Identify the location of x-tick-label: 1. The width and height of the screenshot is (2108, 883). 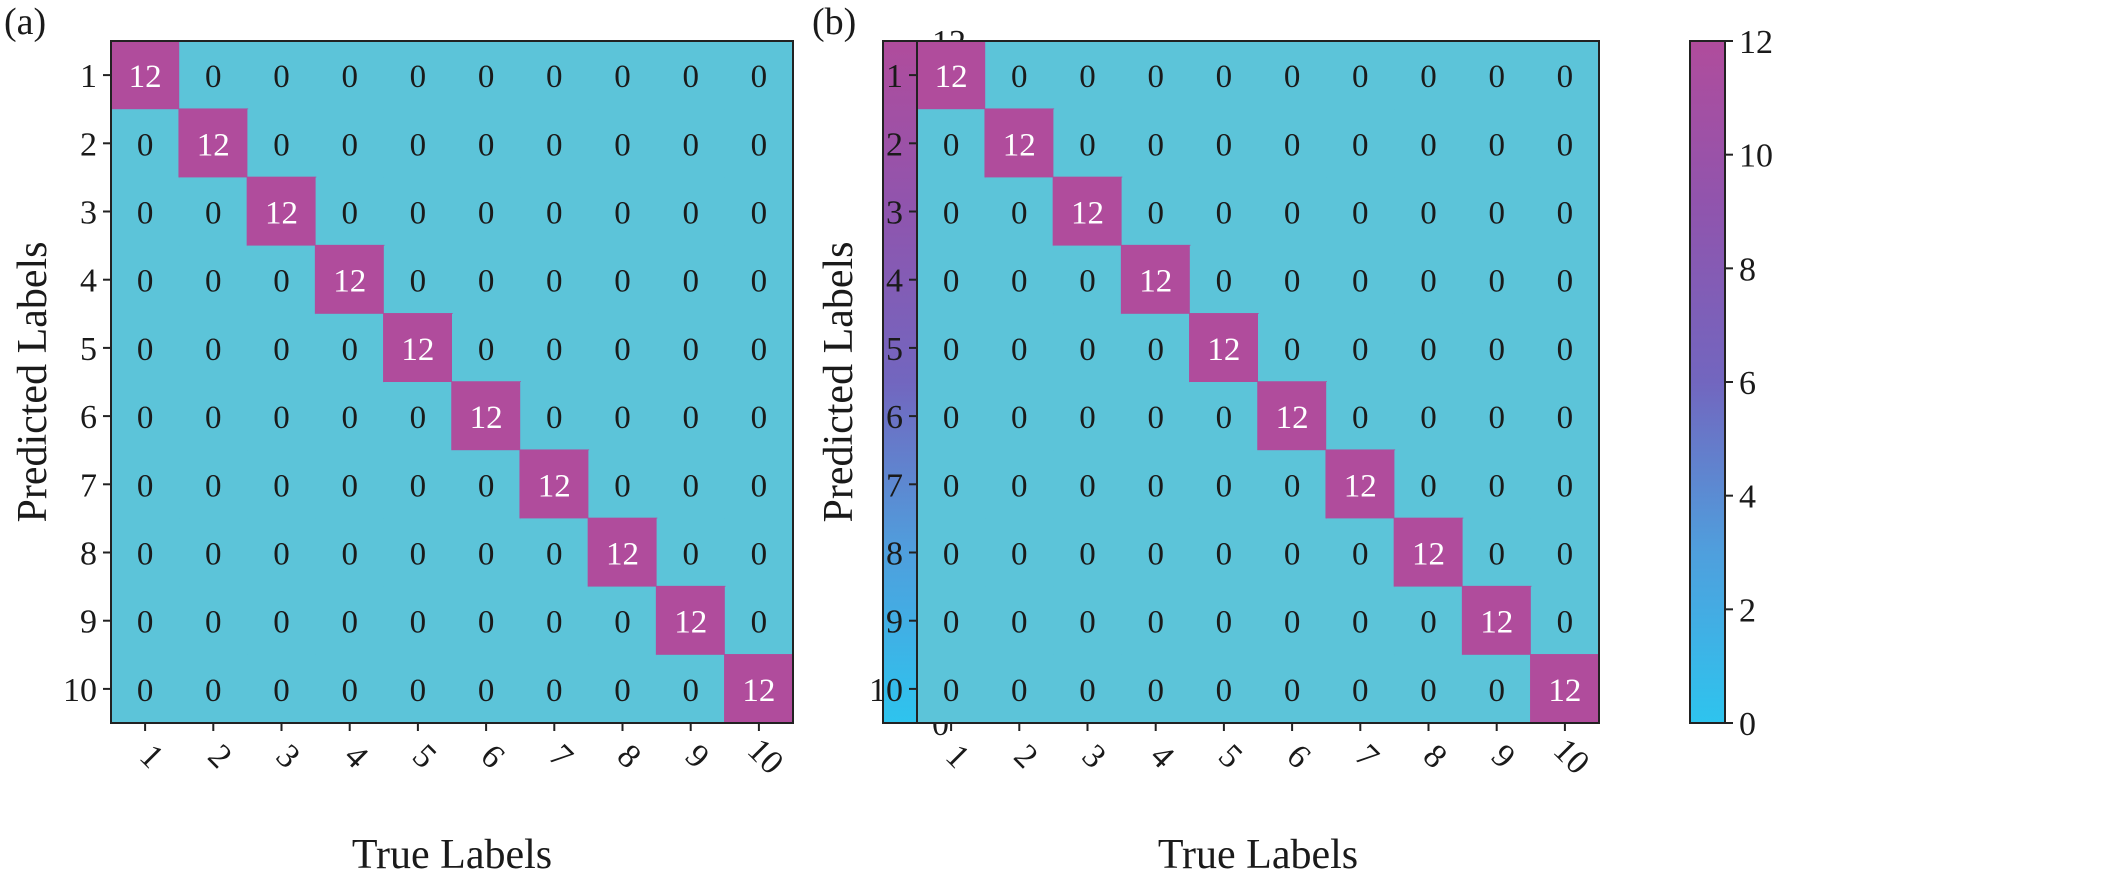
(957, 757).